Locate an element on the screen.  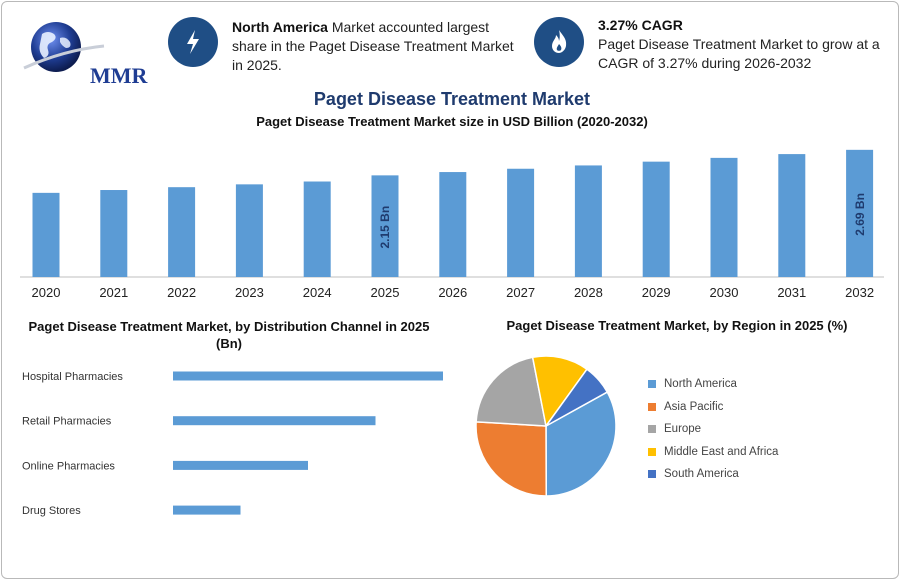
x-tick-label: 2026 is located at coordinates (452, 292).